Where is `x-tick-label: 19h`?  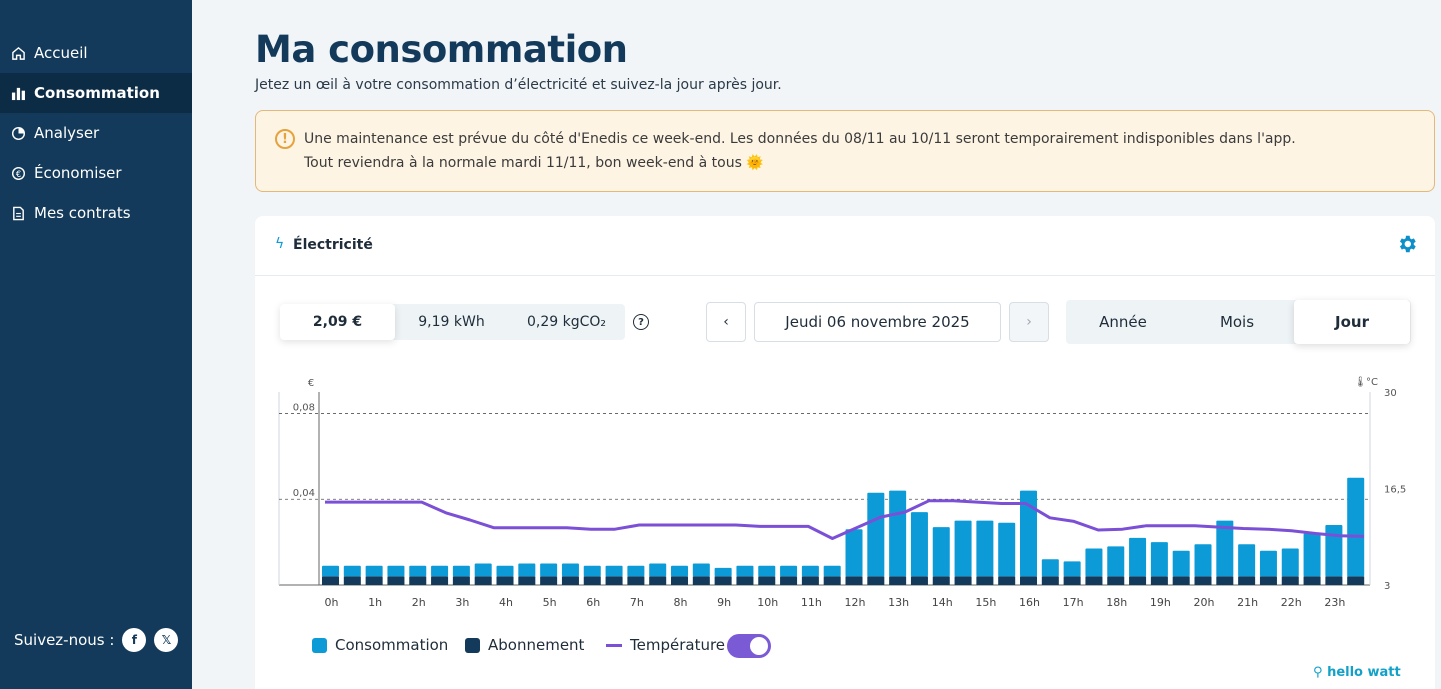
x-tick-label: 19h is located at coordinates (1160, 602).